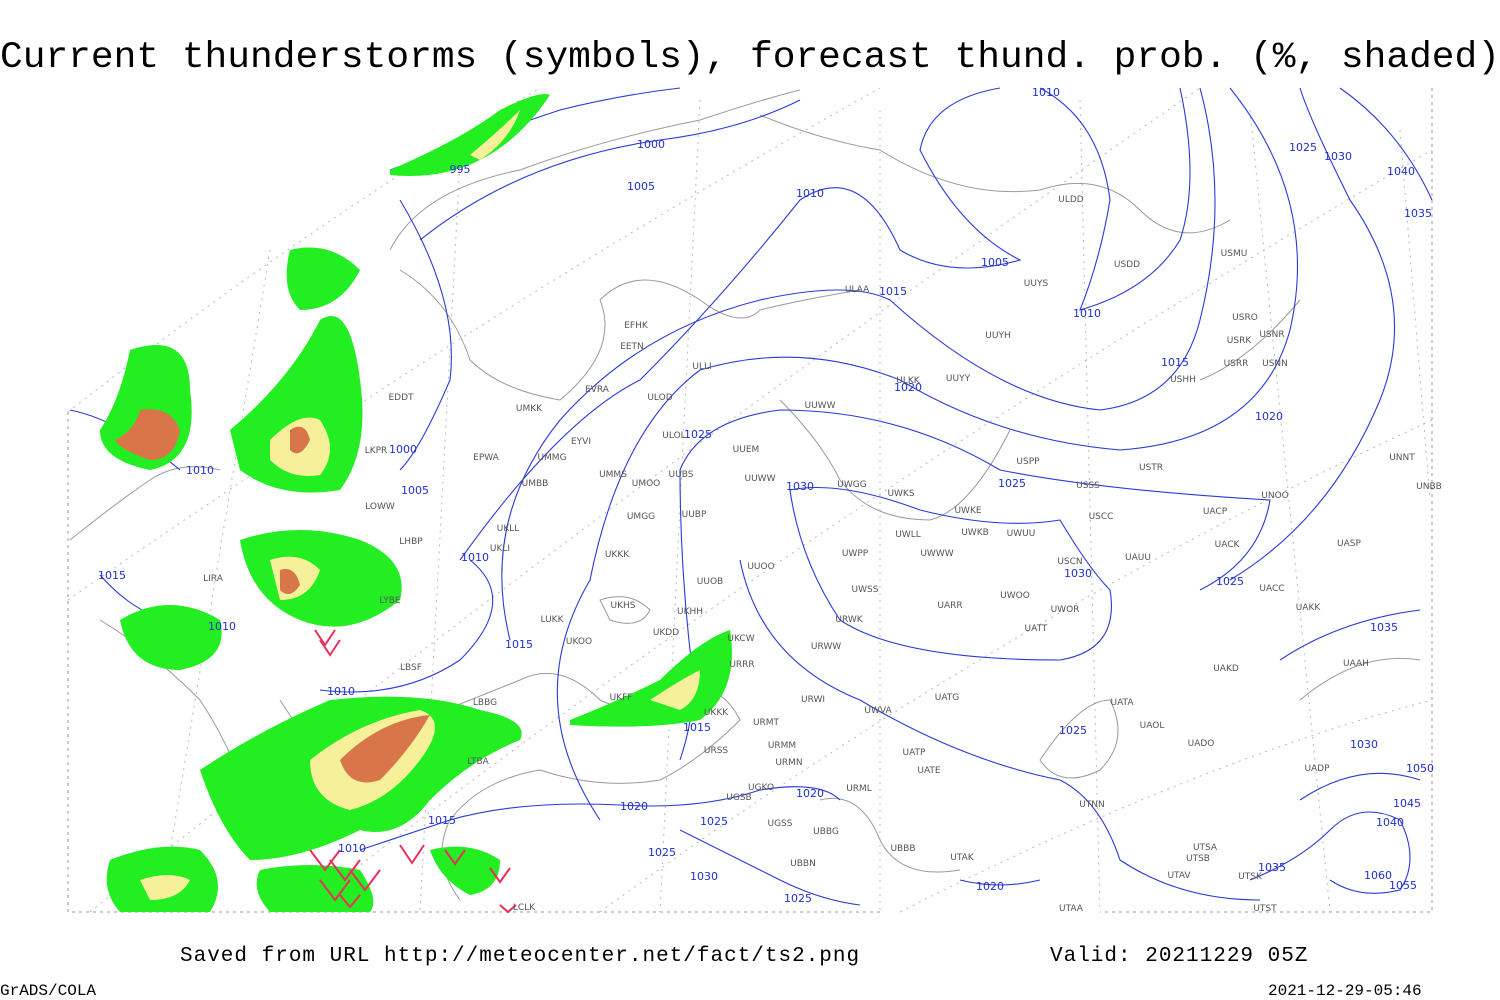 This screenshot has height=1000, width=1500. I want to click on station-label: UGKO, so click(761, 788).